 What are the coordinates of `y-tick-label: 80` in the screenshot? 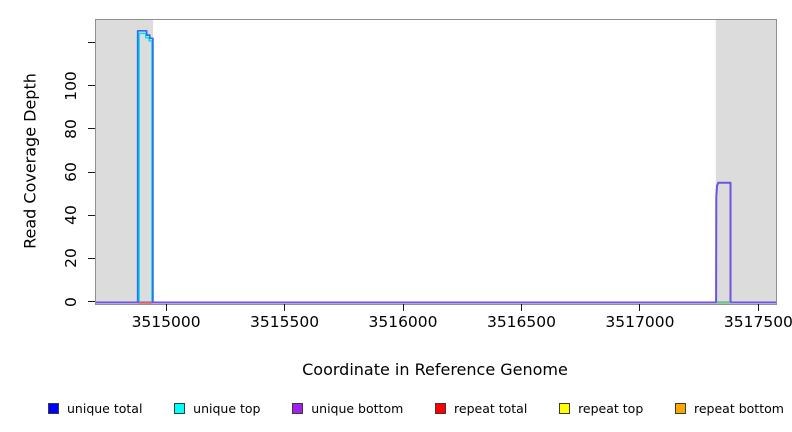 It's located at (71, 129).